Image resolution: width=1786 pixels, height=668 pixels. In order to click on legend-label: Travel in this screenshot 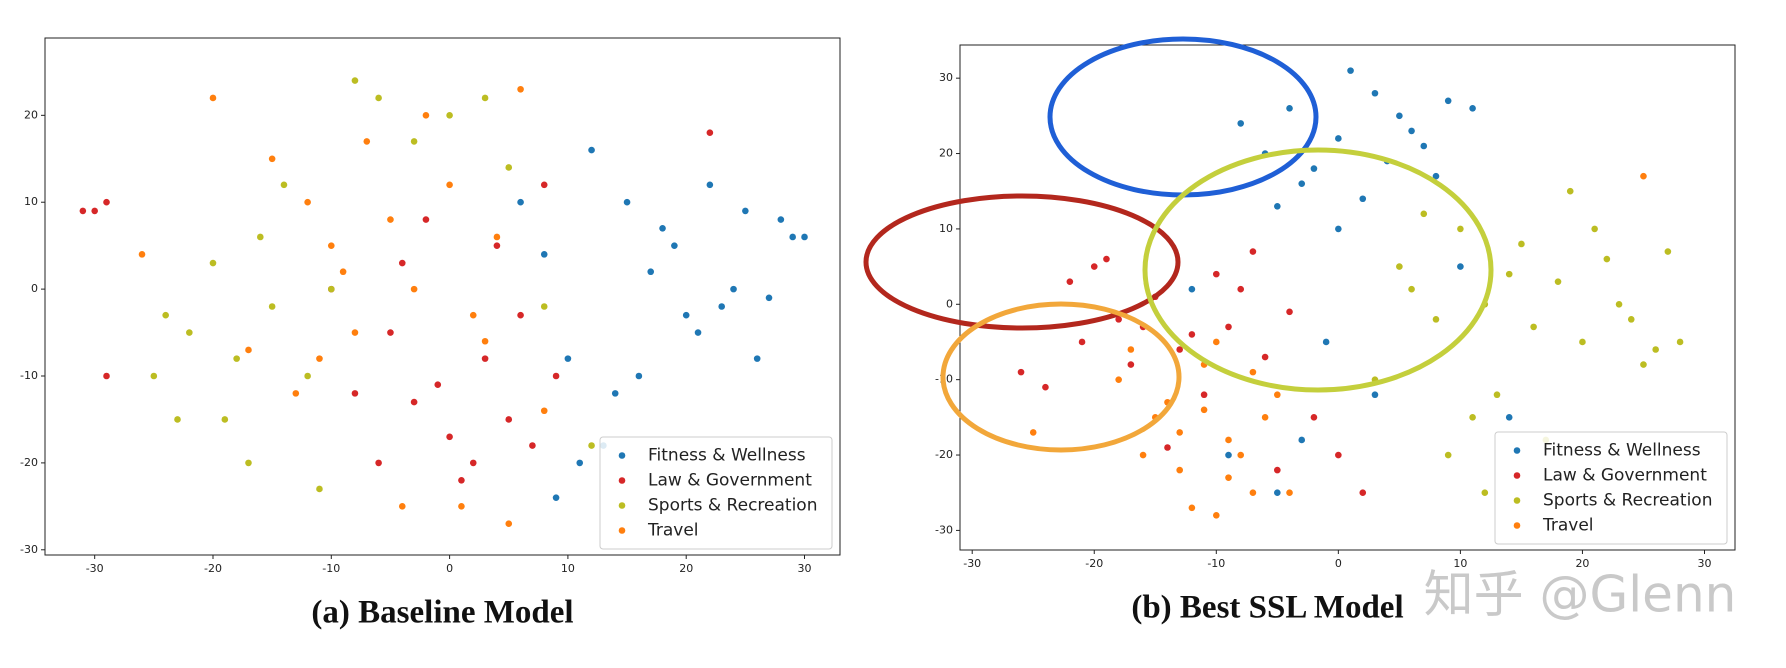, I will do `click(673, 531)`.